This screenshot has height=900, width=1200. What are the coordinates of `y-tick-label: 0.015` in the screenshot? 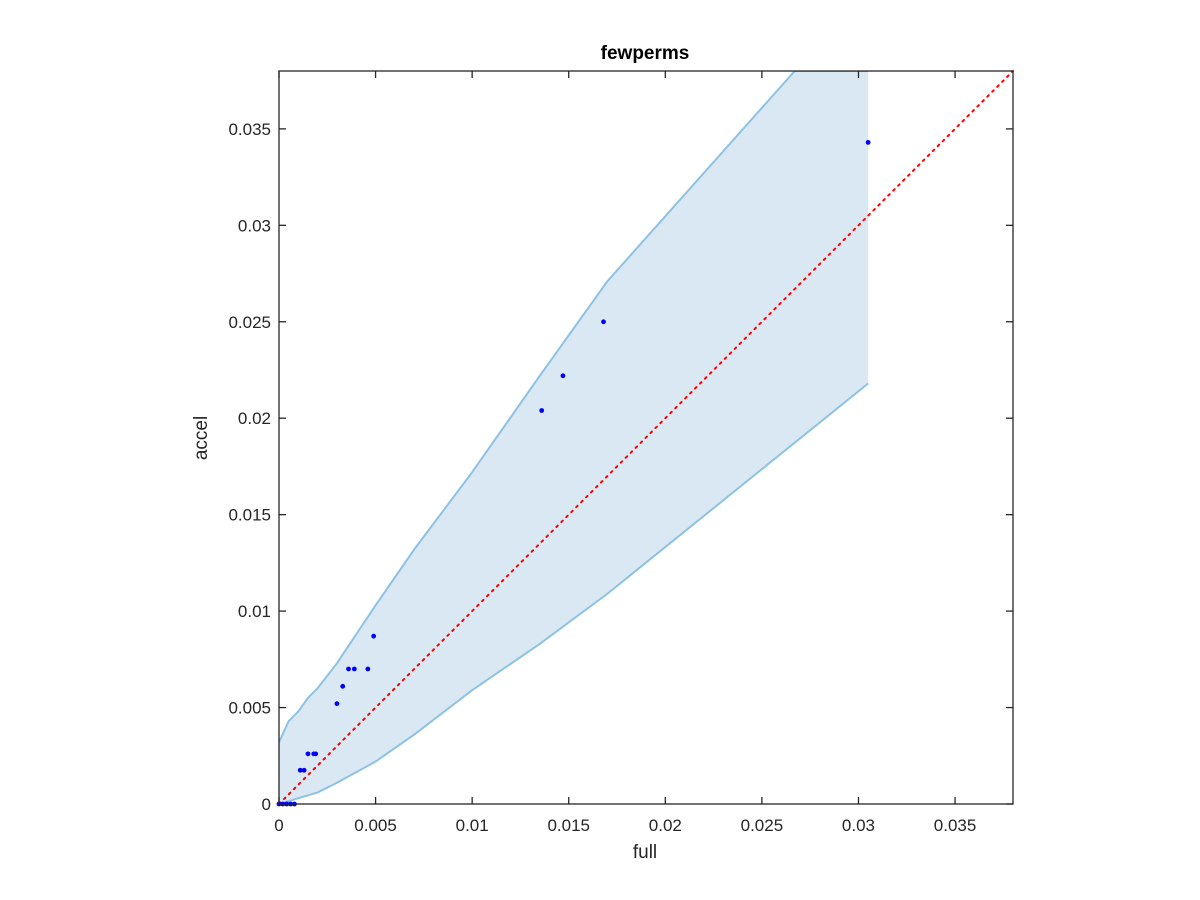 It's located at (249, 515).